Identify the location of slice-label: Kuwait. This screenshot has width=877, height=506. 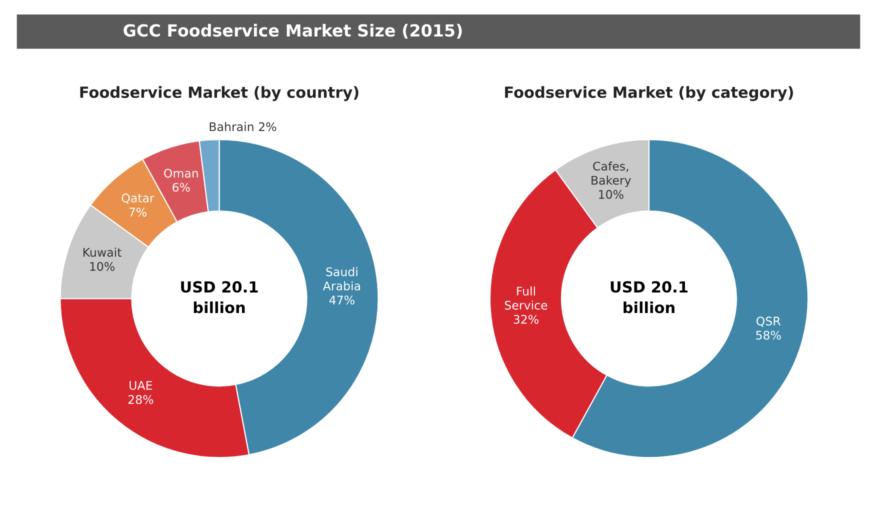
(102, 252).